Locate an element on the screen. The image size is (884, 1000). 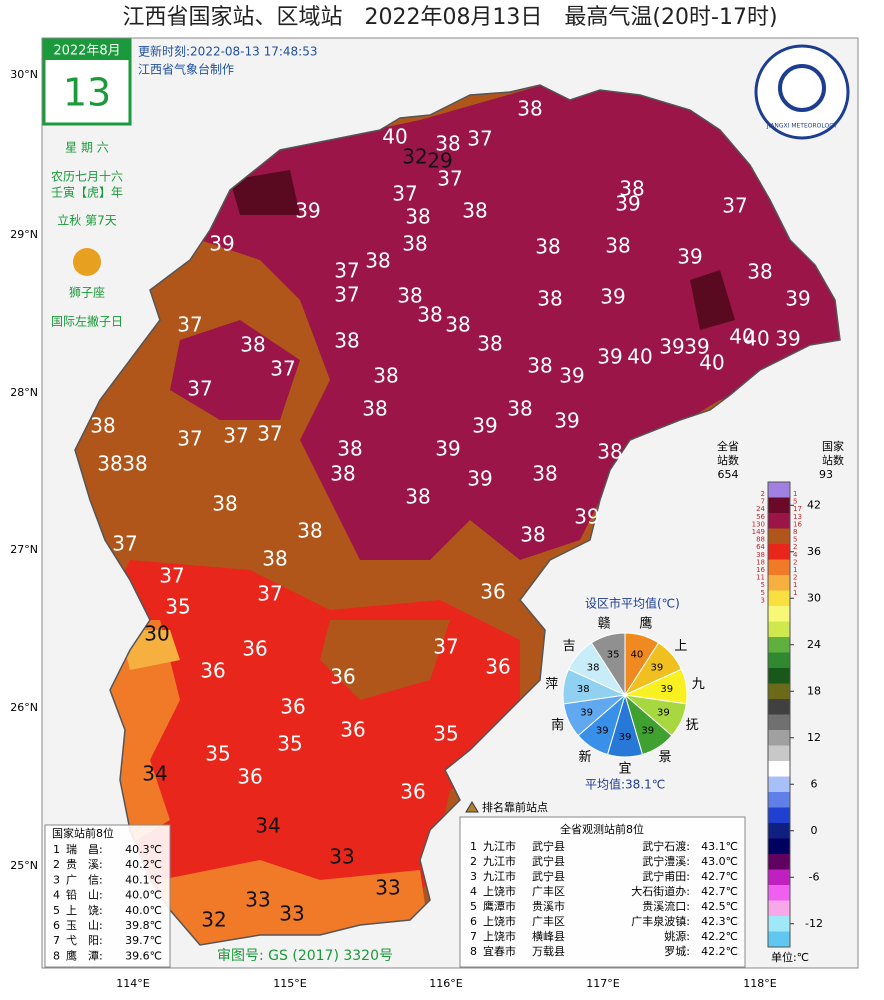
national-cell: 8 is located at coordinates (56, 955).